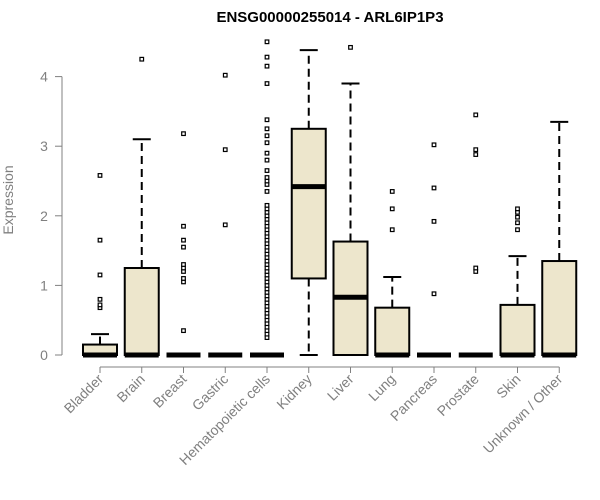 This screenshot has height=500, width=600. I want to click on y-tick-label-1: 1, so click(44, 285).